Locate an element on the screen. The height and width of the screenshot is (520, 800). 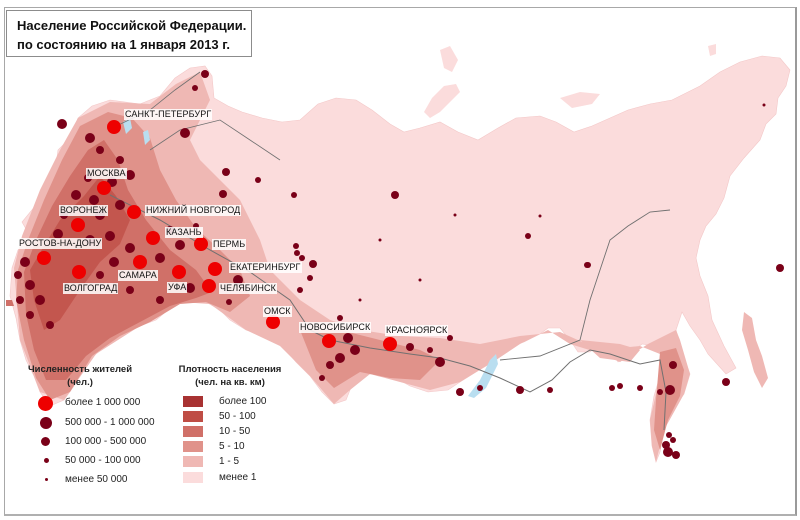
island-sakhalin is located at coordinates (755, 350).